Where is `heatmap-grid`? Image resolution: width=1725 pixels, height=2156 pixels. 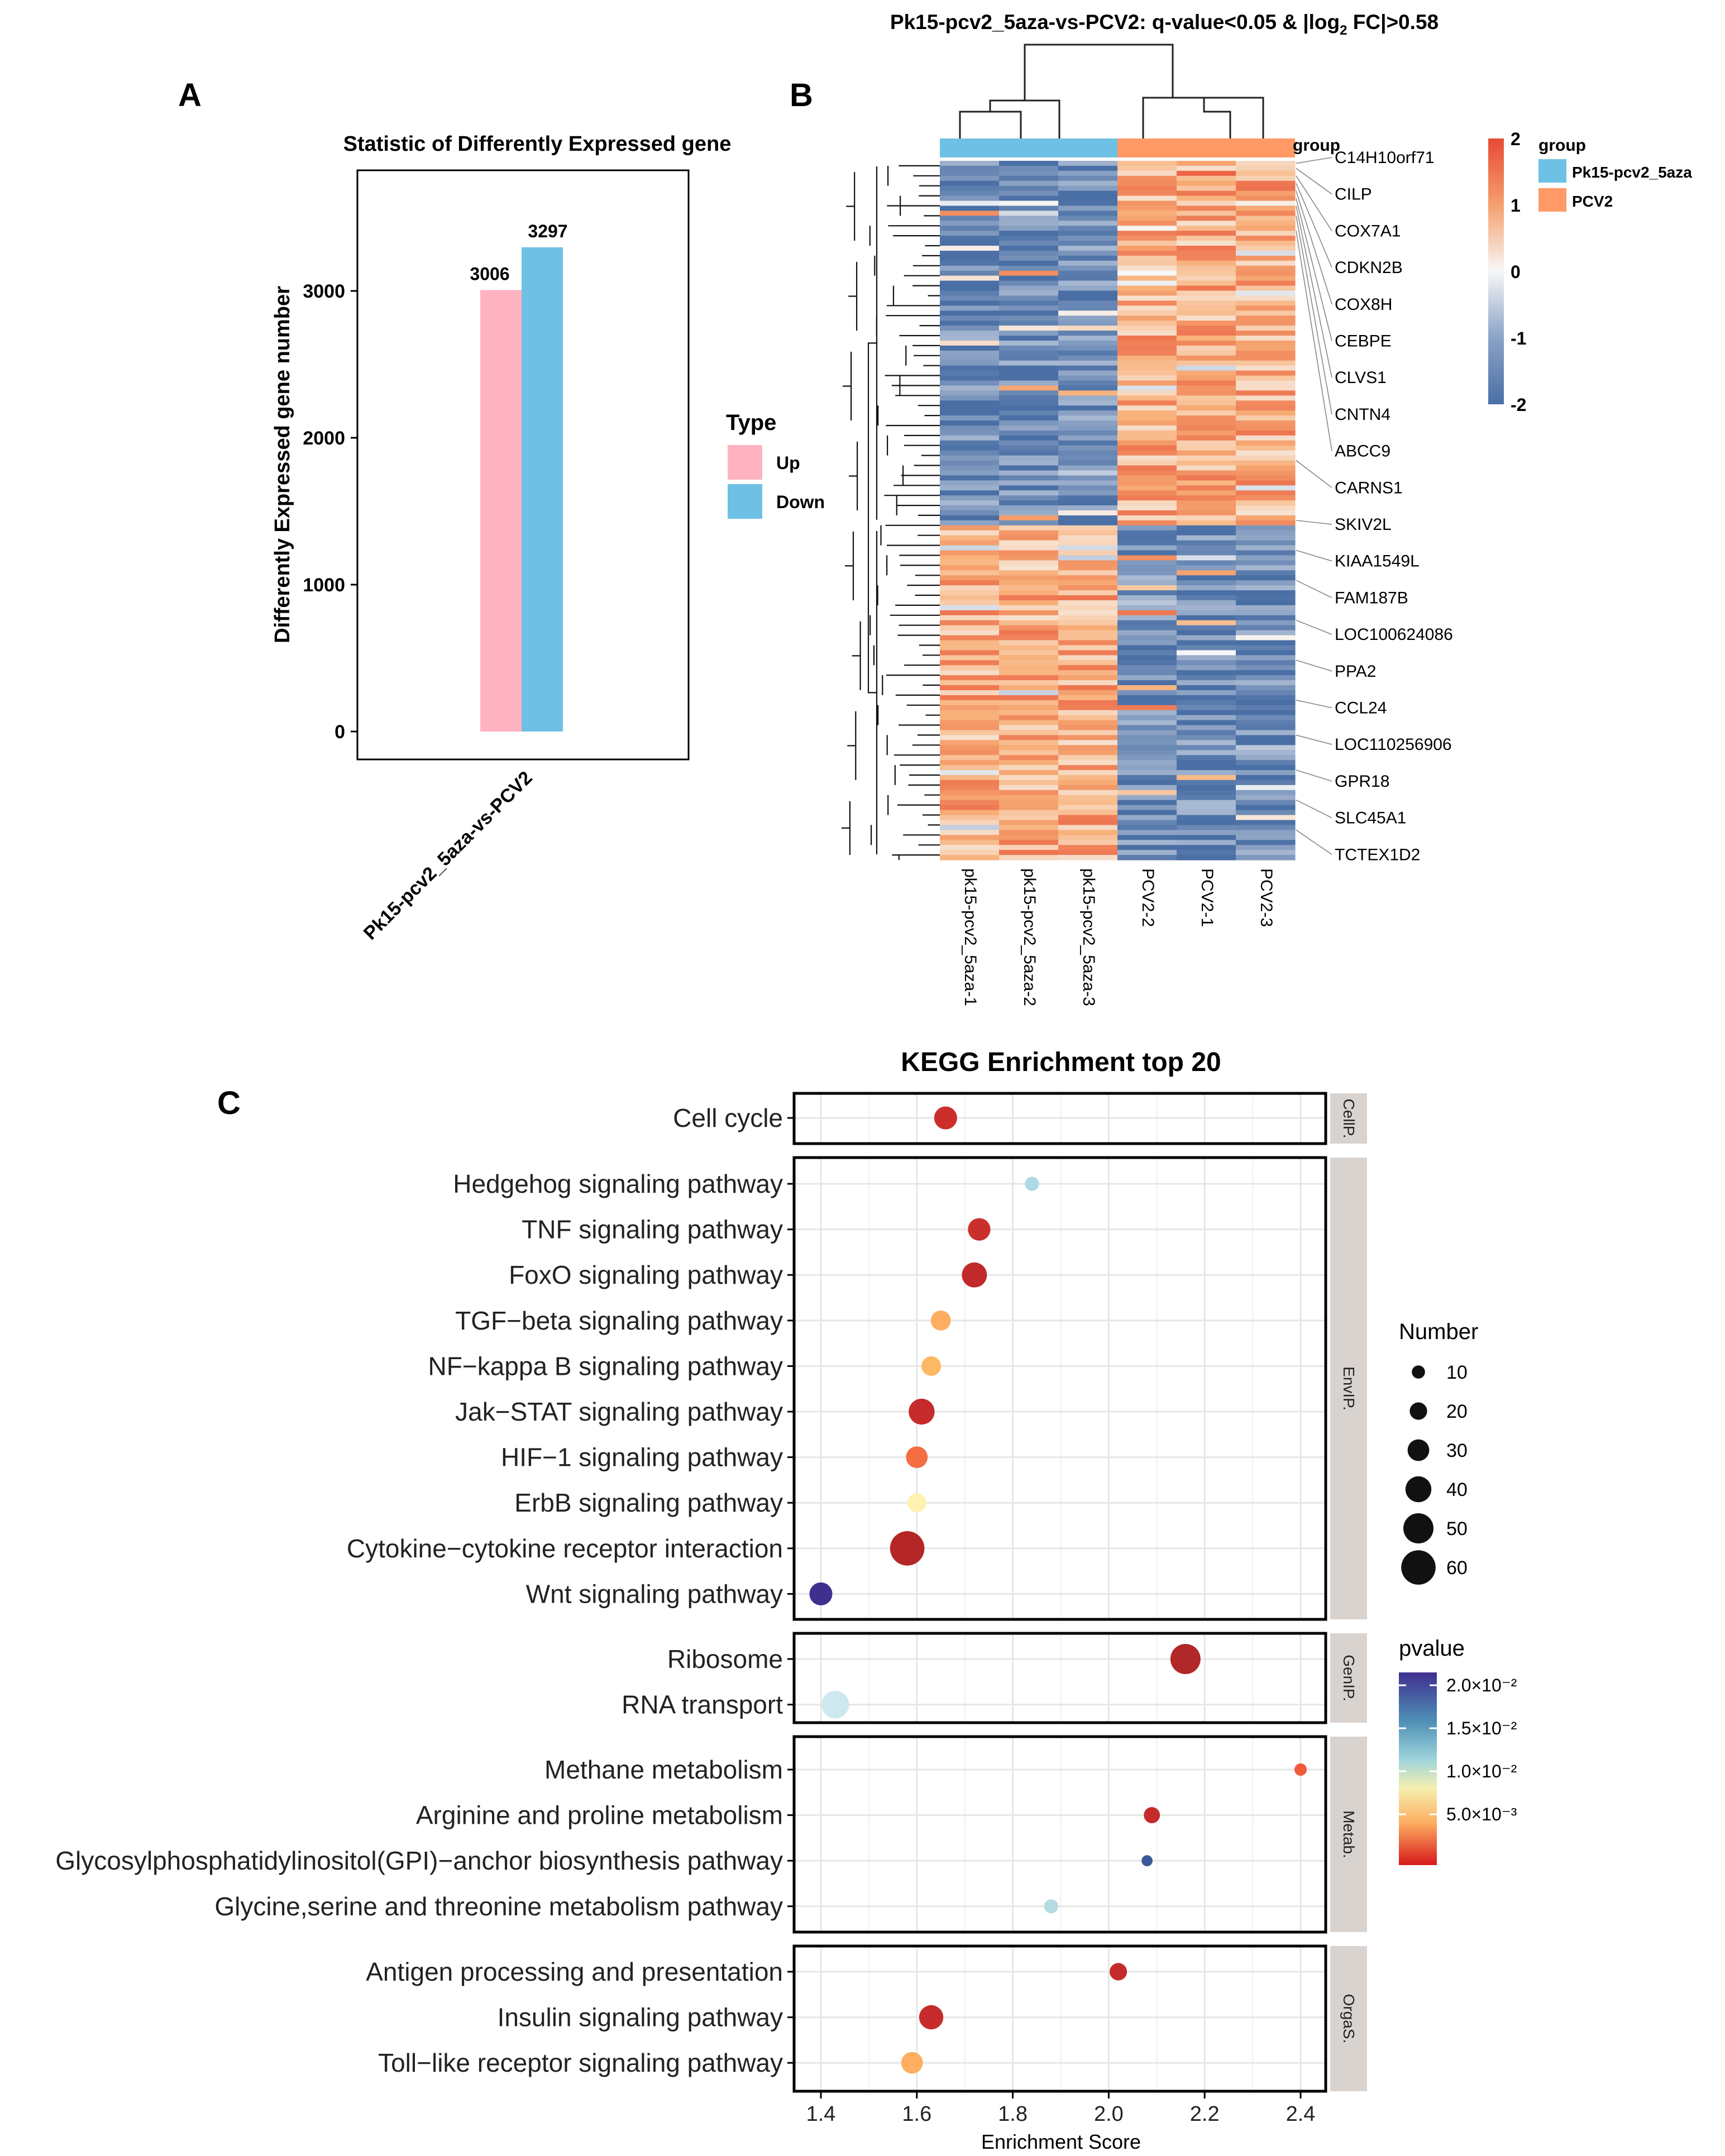 heatmap-grid is located at coordinates (1118, 511).